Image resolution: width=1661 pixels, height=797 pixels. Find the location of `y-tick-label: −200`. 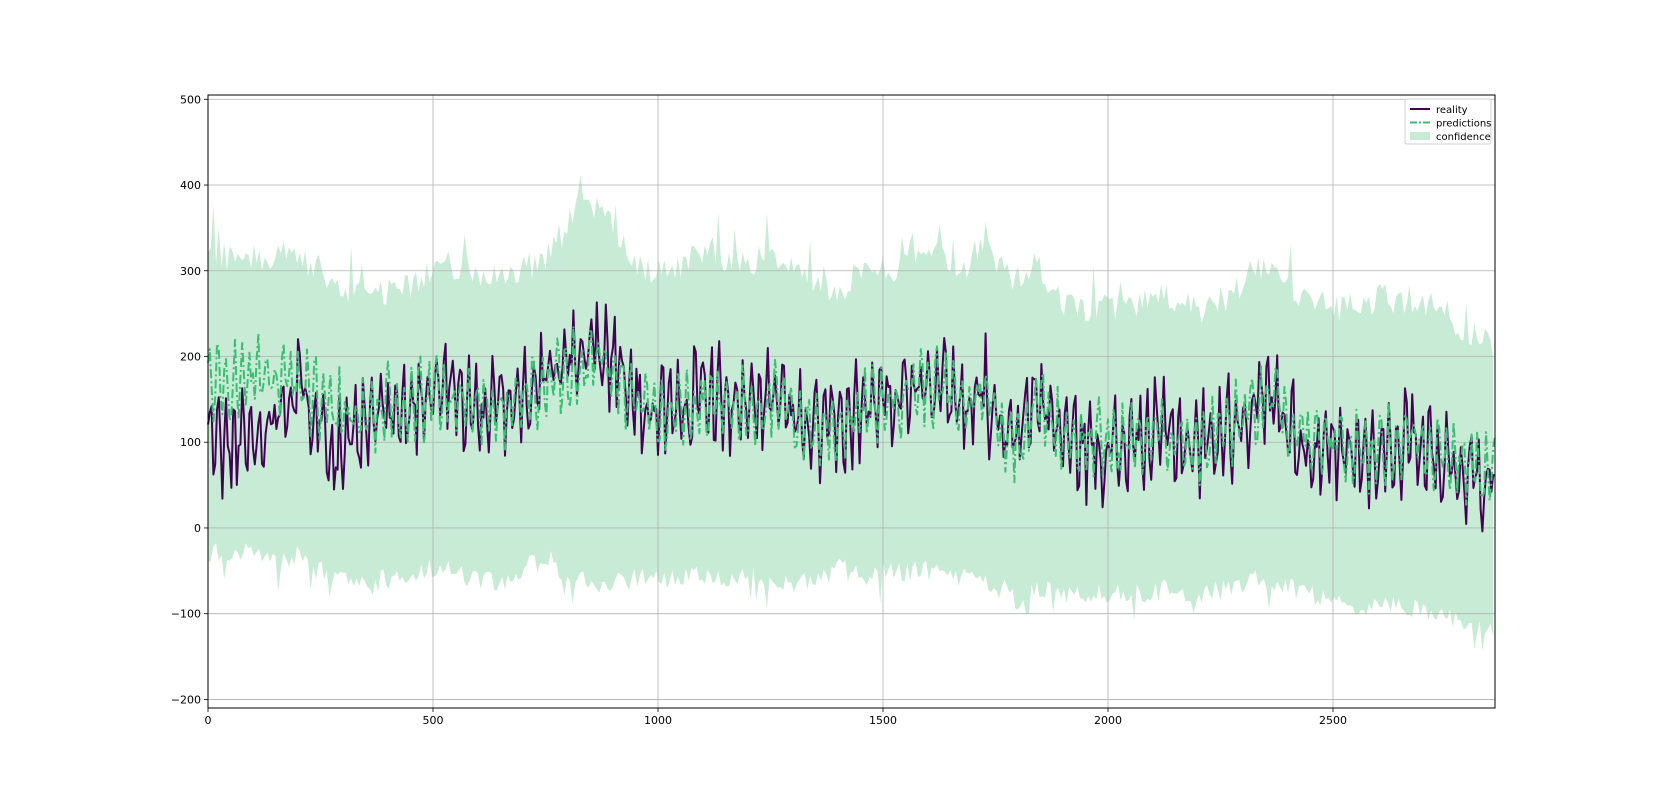

y-tick-label: −200 is located at coordinates (186, 699).